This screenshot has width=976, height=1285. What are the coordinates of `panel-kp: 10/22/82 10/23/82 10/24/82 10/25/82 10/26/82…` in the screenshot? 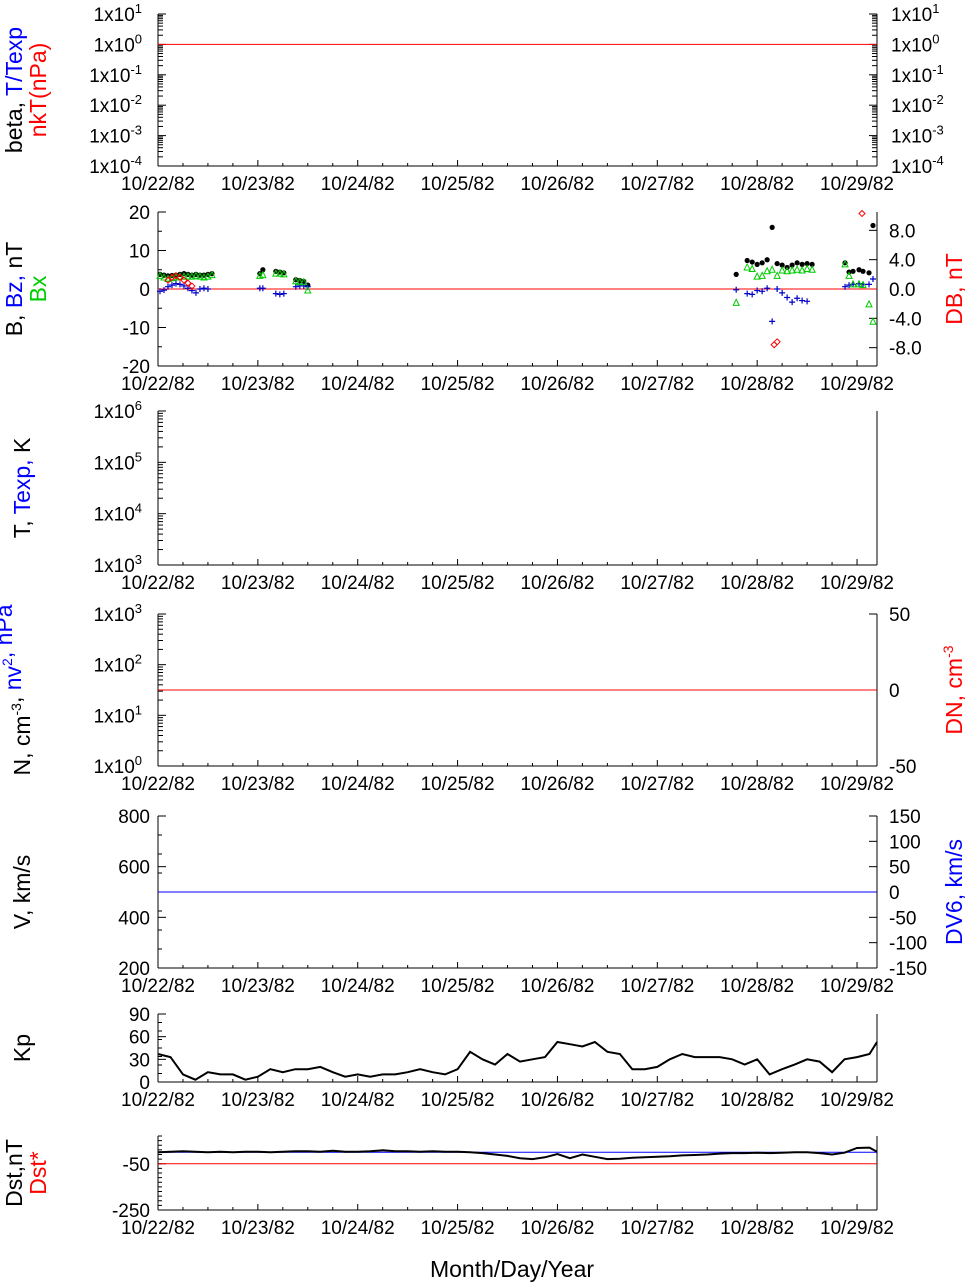 It's located at (451, 1058).